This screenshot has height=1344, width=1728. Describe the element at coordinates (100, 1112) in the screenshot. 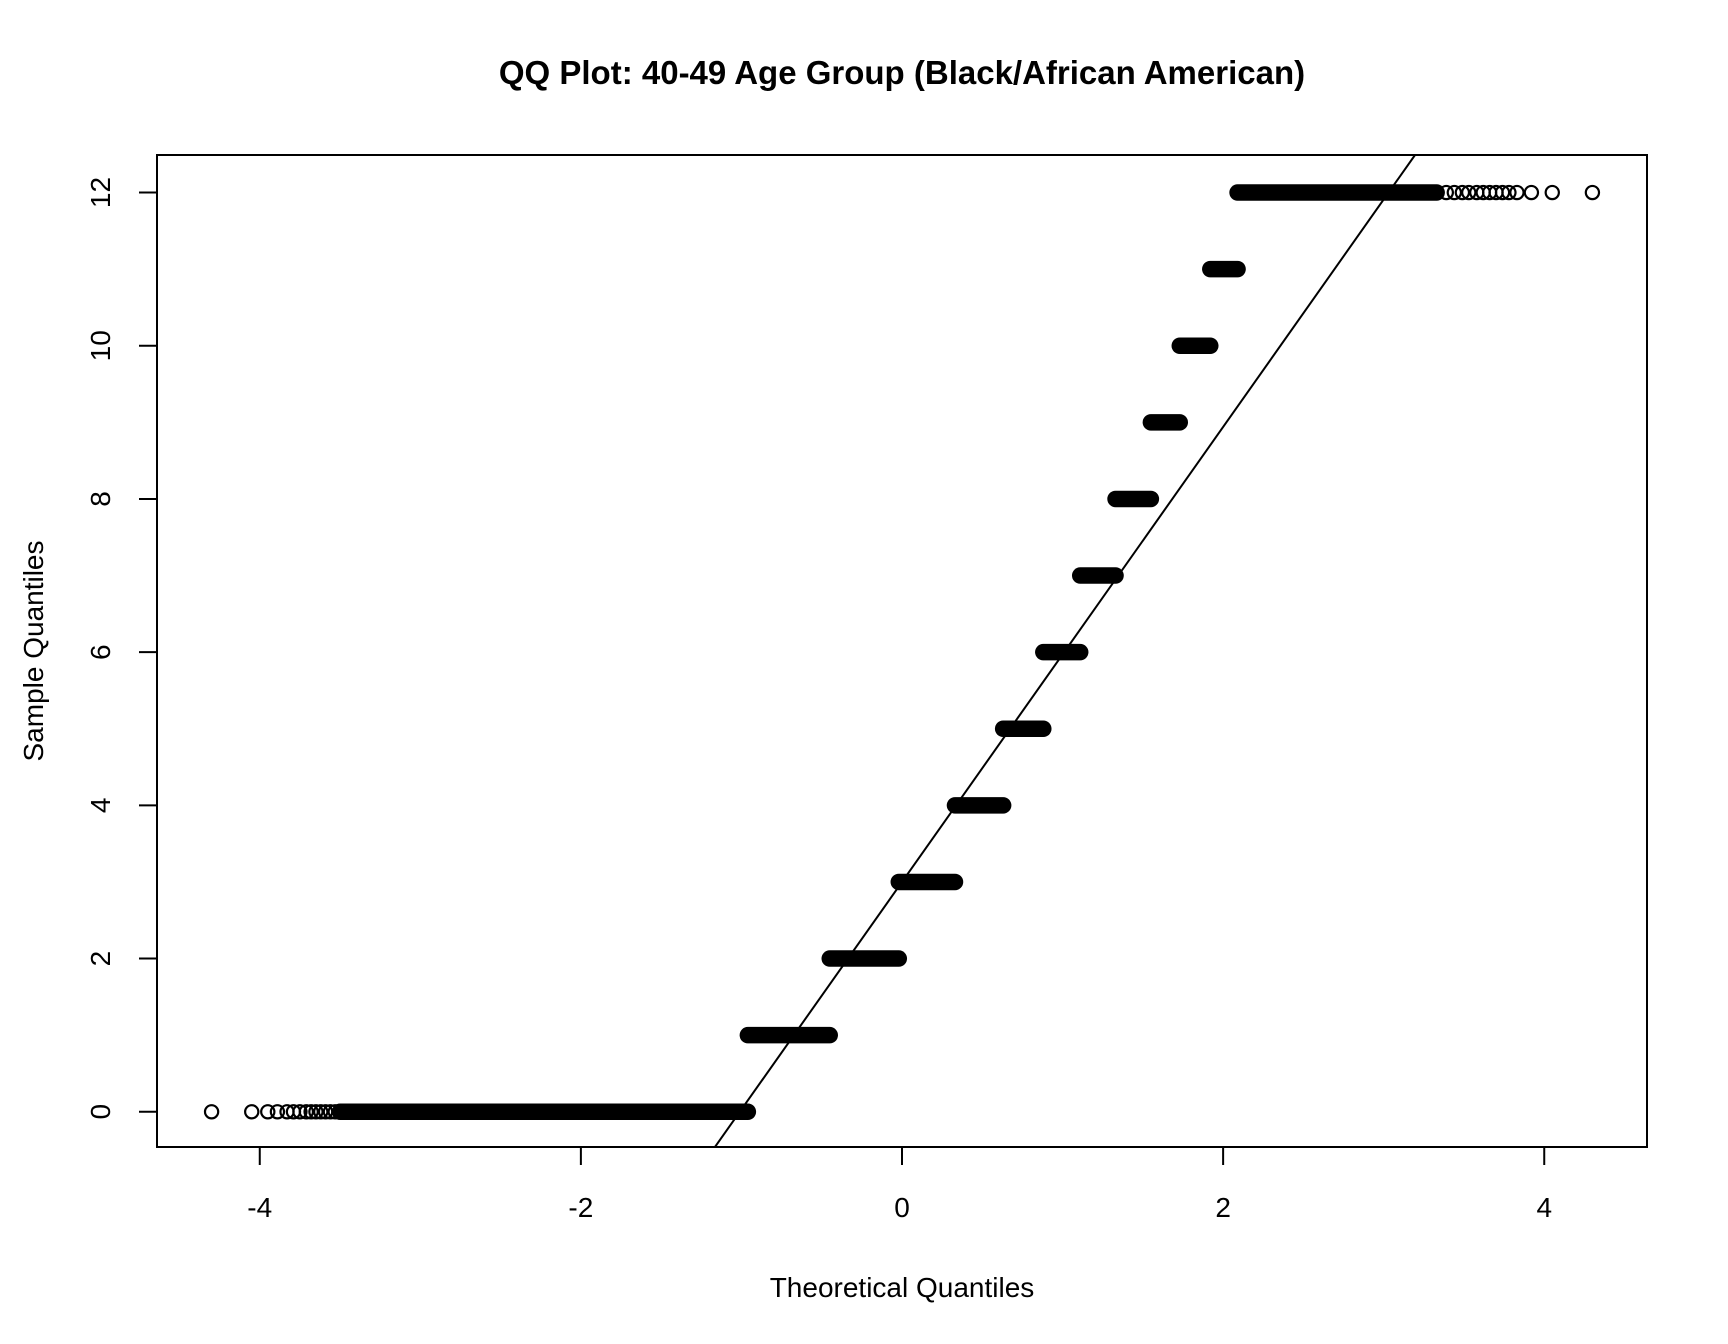

I see `y-tick-label: 0` at that location.